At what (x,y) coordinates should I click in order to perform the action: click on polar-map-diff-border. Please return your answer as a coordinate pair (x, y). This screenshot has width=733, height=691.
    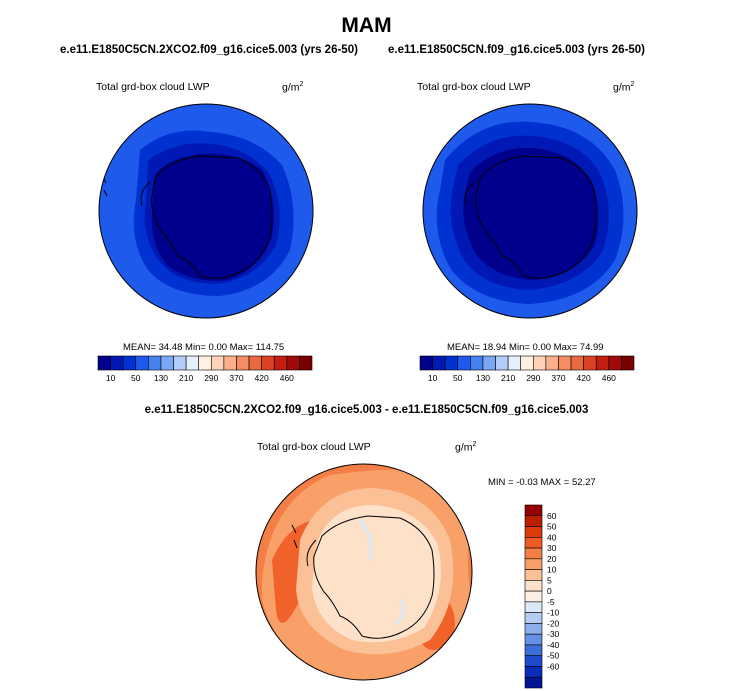
    Looking at the image, I should click on (364, 572).